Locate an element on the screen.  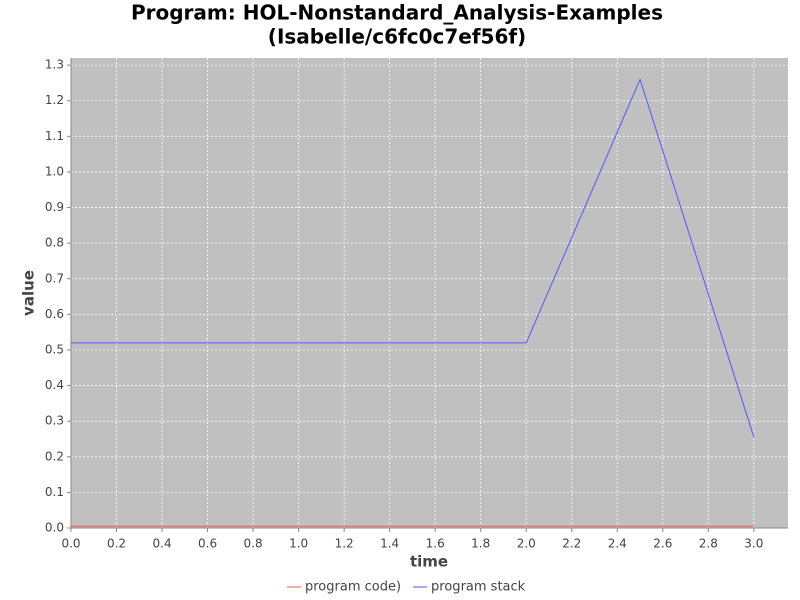
chart-title: (Isabelle/c6fc0c7ef56f) is located at coordinates (397, 37).